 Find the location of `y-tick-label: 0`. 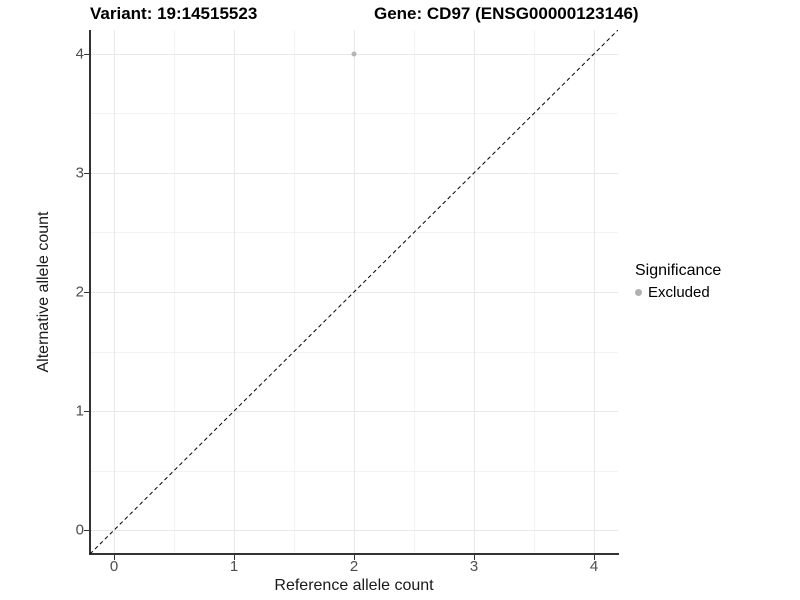

y-tick-label: 0 is located at coordinates (79, 530).